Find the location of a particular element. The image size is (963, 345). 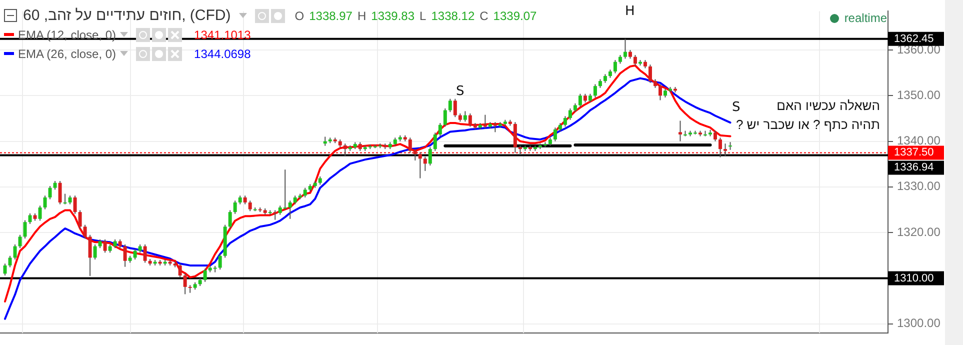

ref-line-label: 1310.00 is located at coordinates (914, 278).